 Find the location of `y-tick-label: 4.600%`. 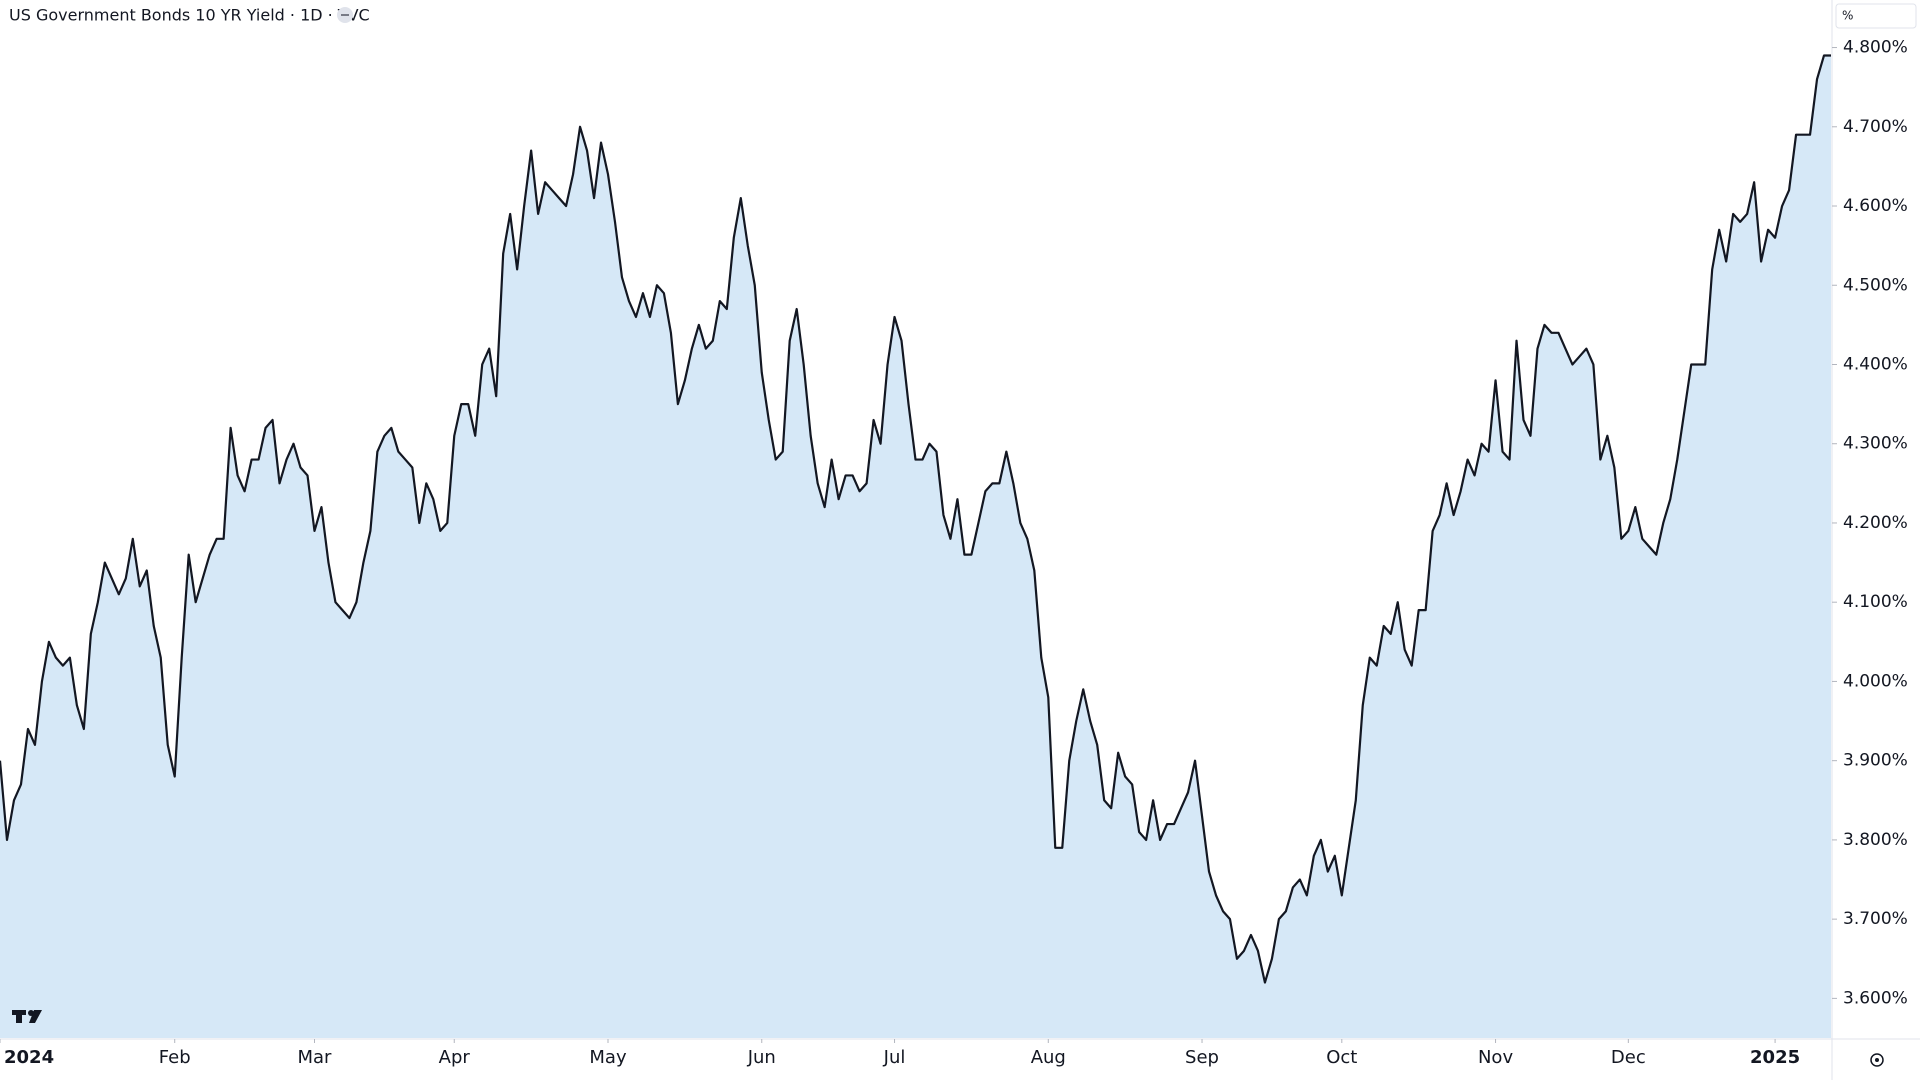

y-tick-label: 4.600% is located at coordinates (1875, 206).